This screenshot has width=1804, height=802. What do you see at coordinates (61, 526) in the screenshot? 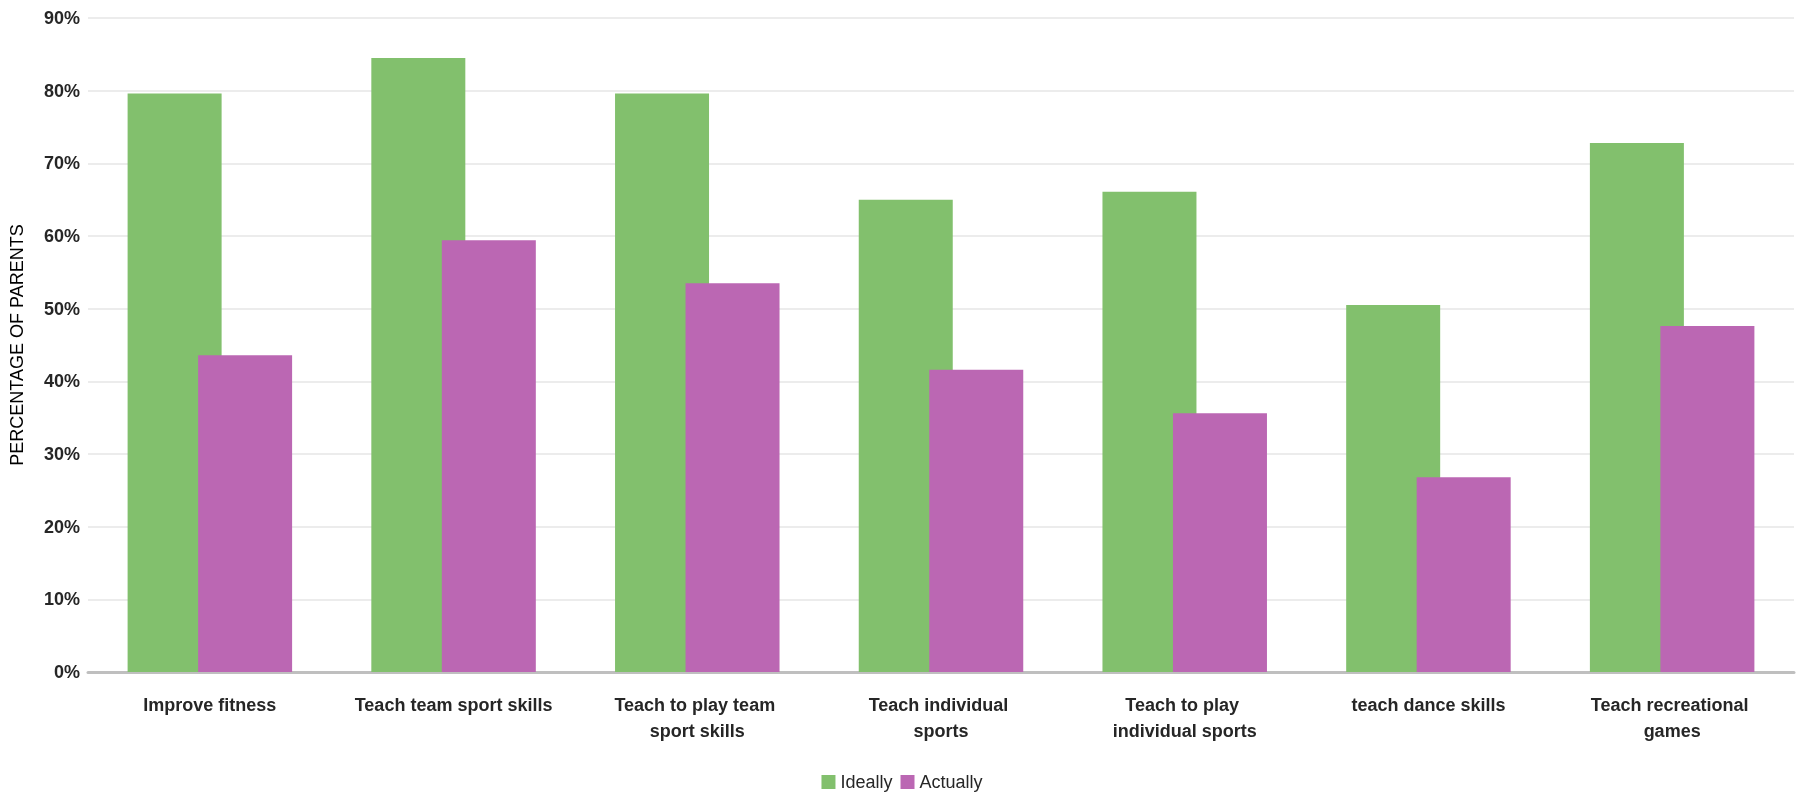
I see `y-tick-label: 20%` at bounding box center [61, 526].